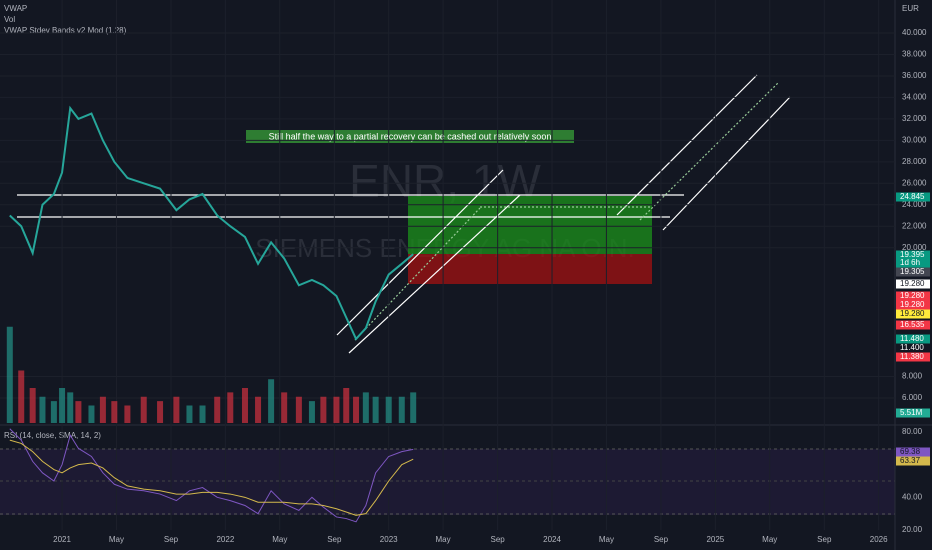 This screenshot has width=932, height=550. What do you see at coordinates (912, 529) in the screenshot?
I see `rsi-tick-label: 20.00` at bounding box center [912, 529].